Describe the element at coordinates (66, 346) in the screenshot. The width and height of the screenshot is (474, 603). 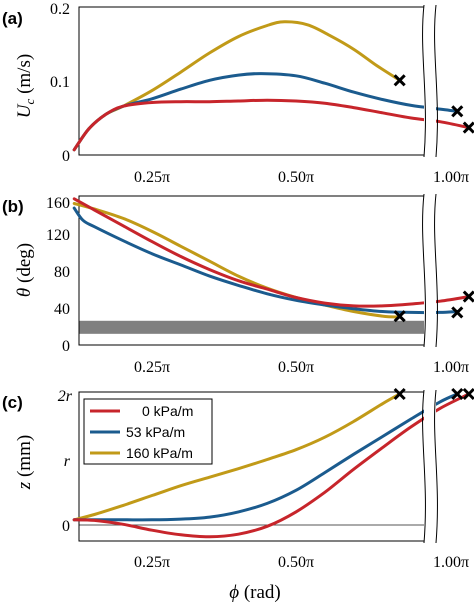
I see `panel-b-ytick-0: 0` at that location.